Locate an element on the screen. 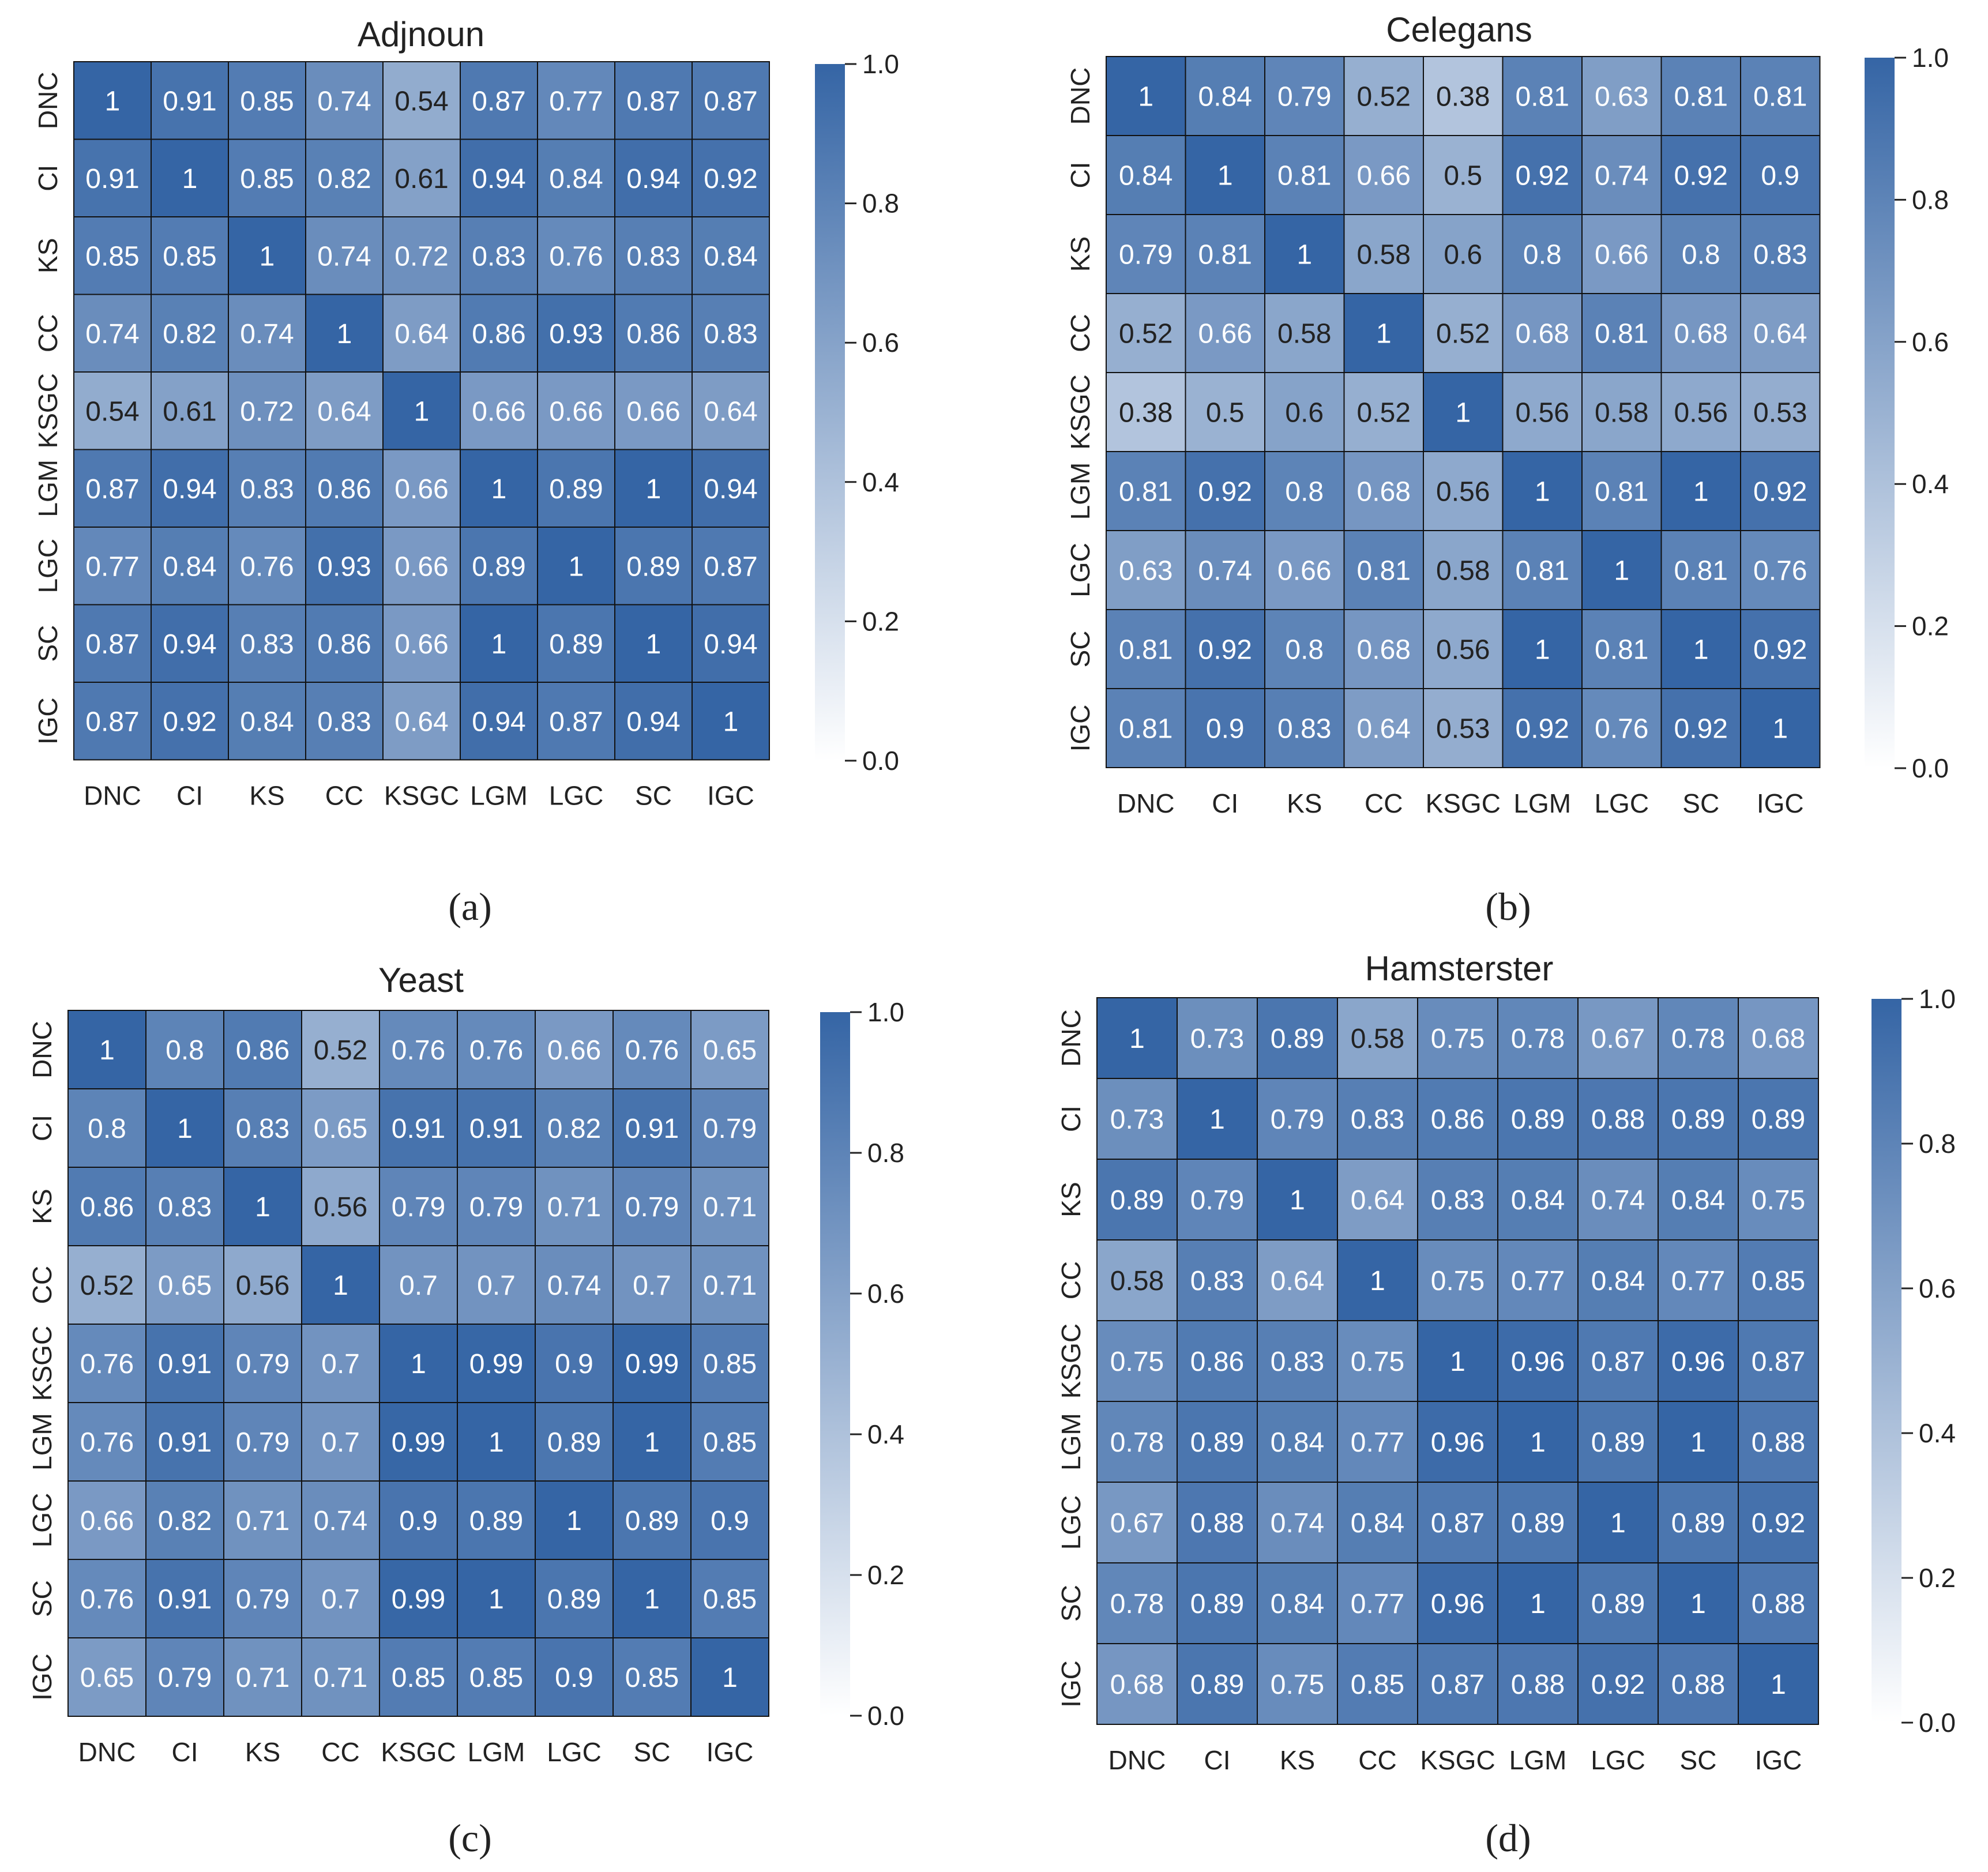 The height and width of the screenshot is (1872, 1988). cell-value-label: 0.76 is located at coordinates (1780, 571).